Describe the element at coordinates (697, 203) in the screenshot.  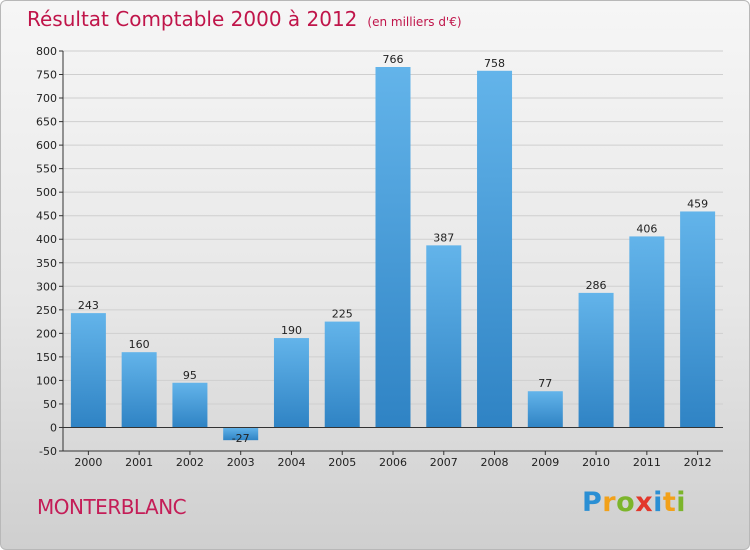
I see `value-label-2012: 459` at that location.